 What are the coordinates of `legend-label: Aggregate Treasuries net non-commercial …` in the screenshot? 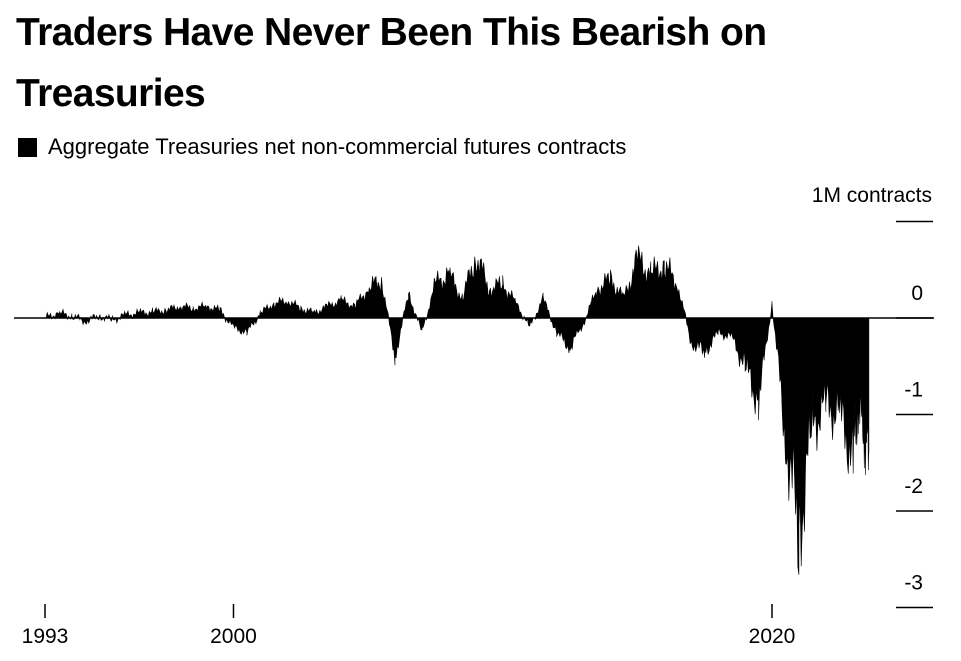 It's located at (337, 146).